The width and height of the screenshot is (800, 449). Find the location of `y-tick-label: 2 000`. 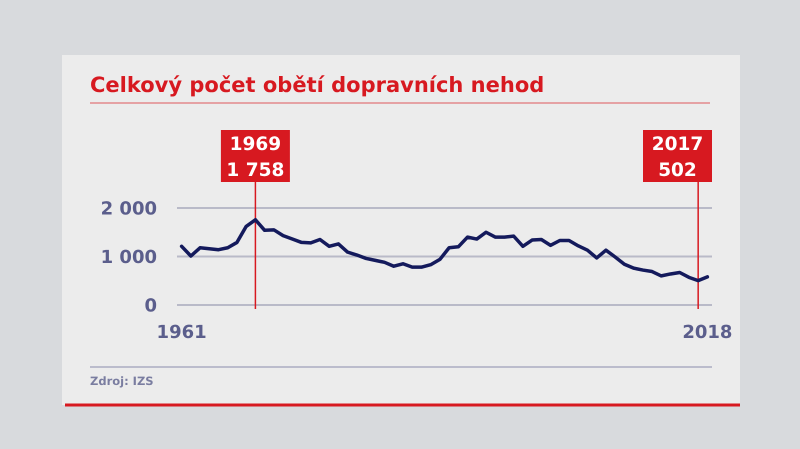

y-tick-label: 2 000 is located at coordinates (128, 209).